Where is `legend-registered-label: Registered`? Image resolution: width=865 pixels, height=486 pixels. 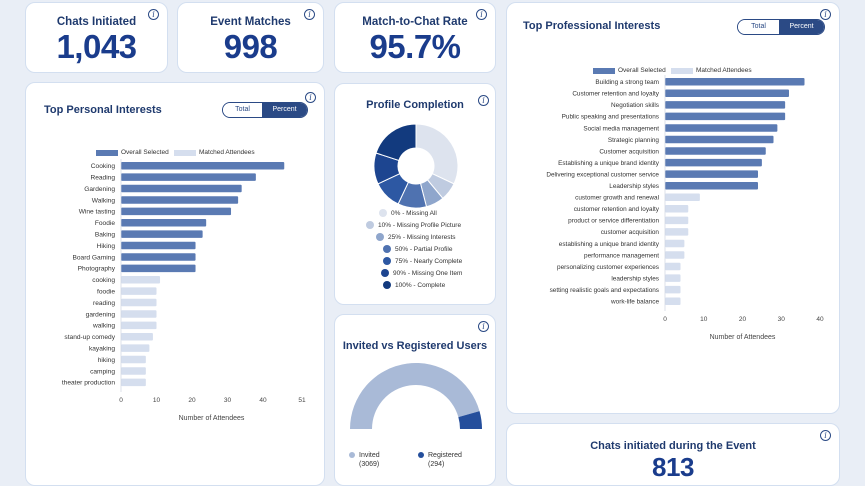
legend-registered-label: Registered is located at coordinates (445, 455).